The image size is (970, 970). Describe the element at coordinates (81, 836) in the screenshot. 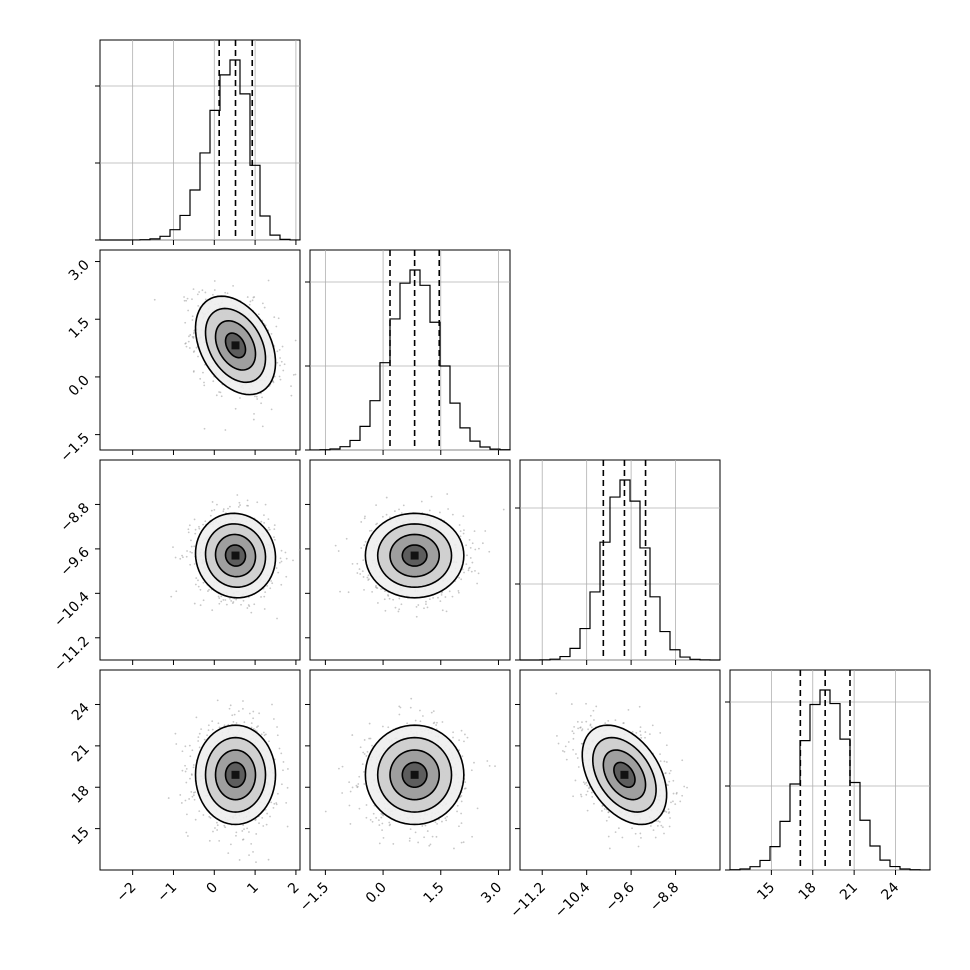

I see `tick-label-y: 15` at that location.